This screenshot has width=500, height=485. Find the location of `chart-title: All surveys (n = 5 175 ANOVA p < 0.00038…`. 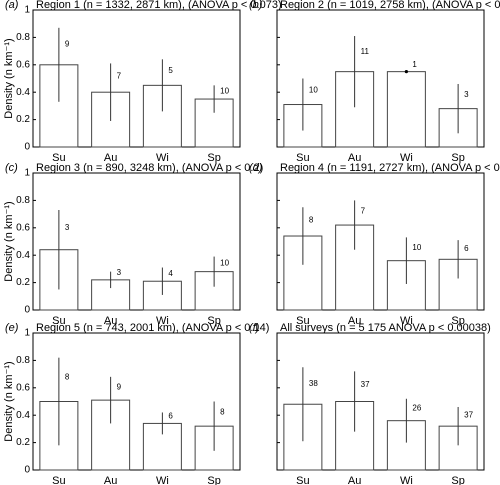

chart-title: All surveys (n = 5 175 ANOVA p < 0.00038… is located at coordinates (385, 328).